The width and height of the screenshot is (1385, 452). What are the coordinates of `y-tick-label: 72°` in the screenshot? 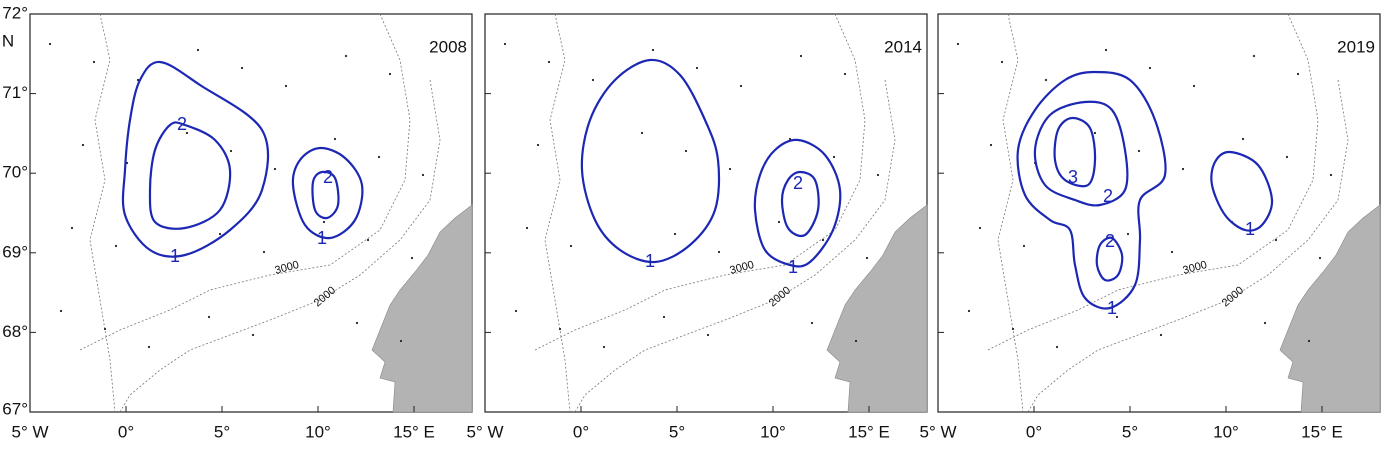 It's located at (15, 12).